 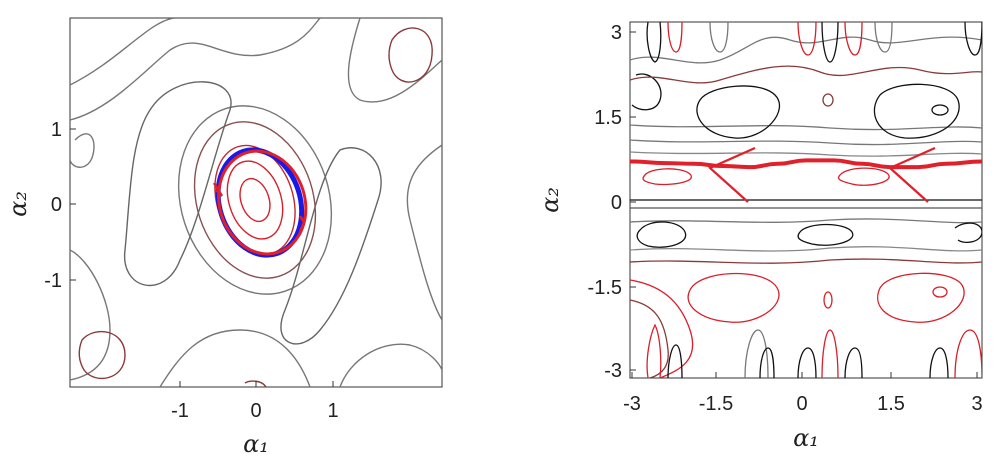 What do you see at coordinates (255, 411) in the screenshot?
I see `left-xtick-label: 0` at bounding box center [255, 411].